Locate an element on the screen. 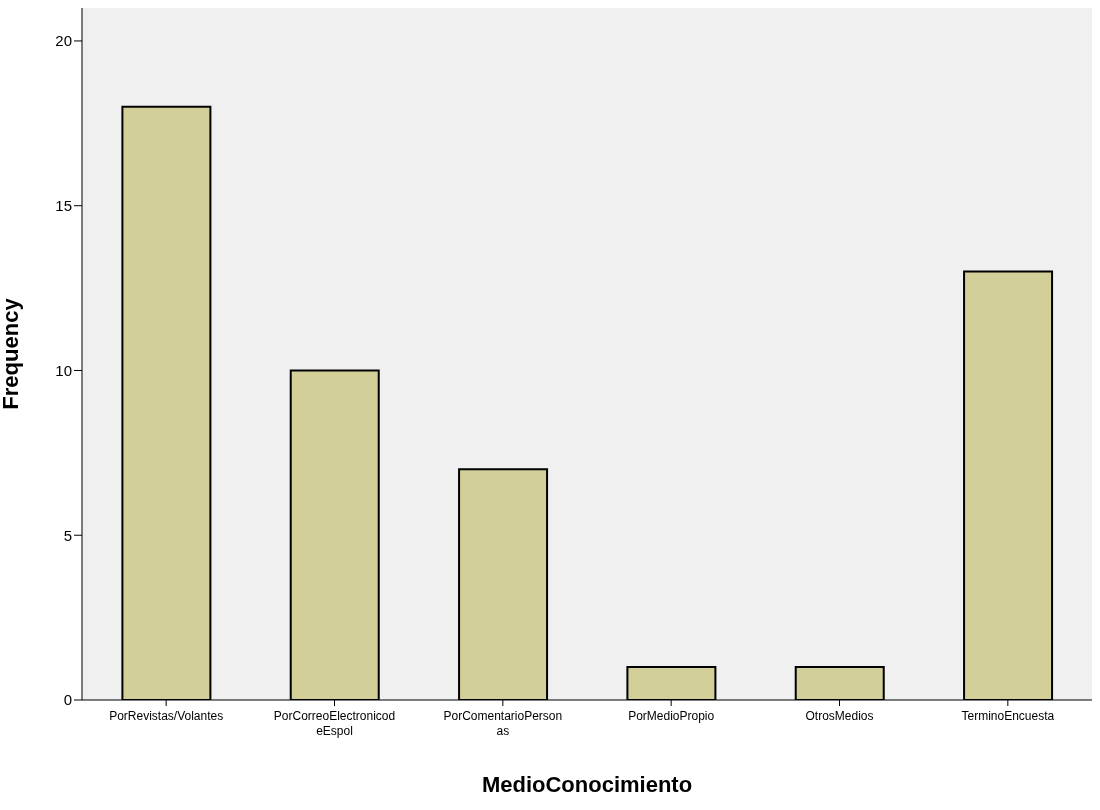 Image resolution: width=1100 pixels, height=810 pixels. y-axis-title: Frequency is located at coordinates (11, 353).